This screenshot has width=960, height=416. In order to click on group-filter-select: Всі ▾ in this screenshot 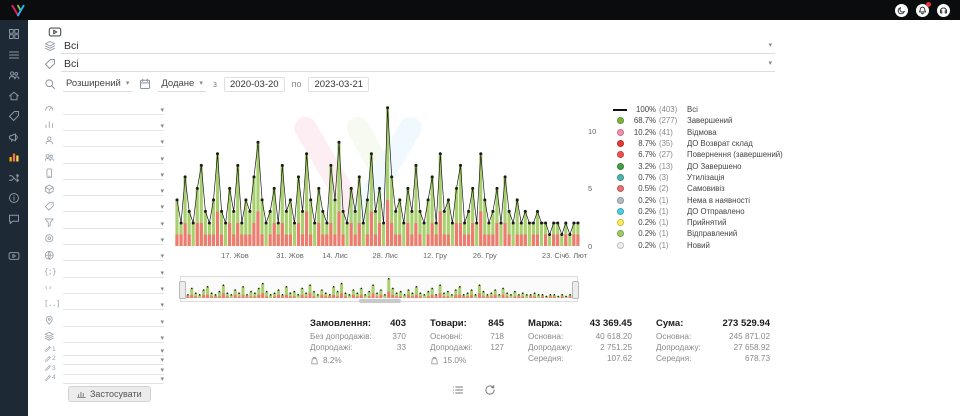, I will do `click(418, 64)`.